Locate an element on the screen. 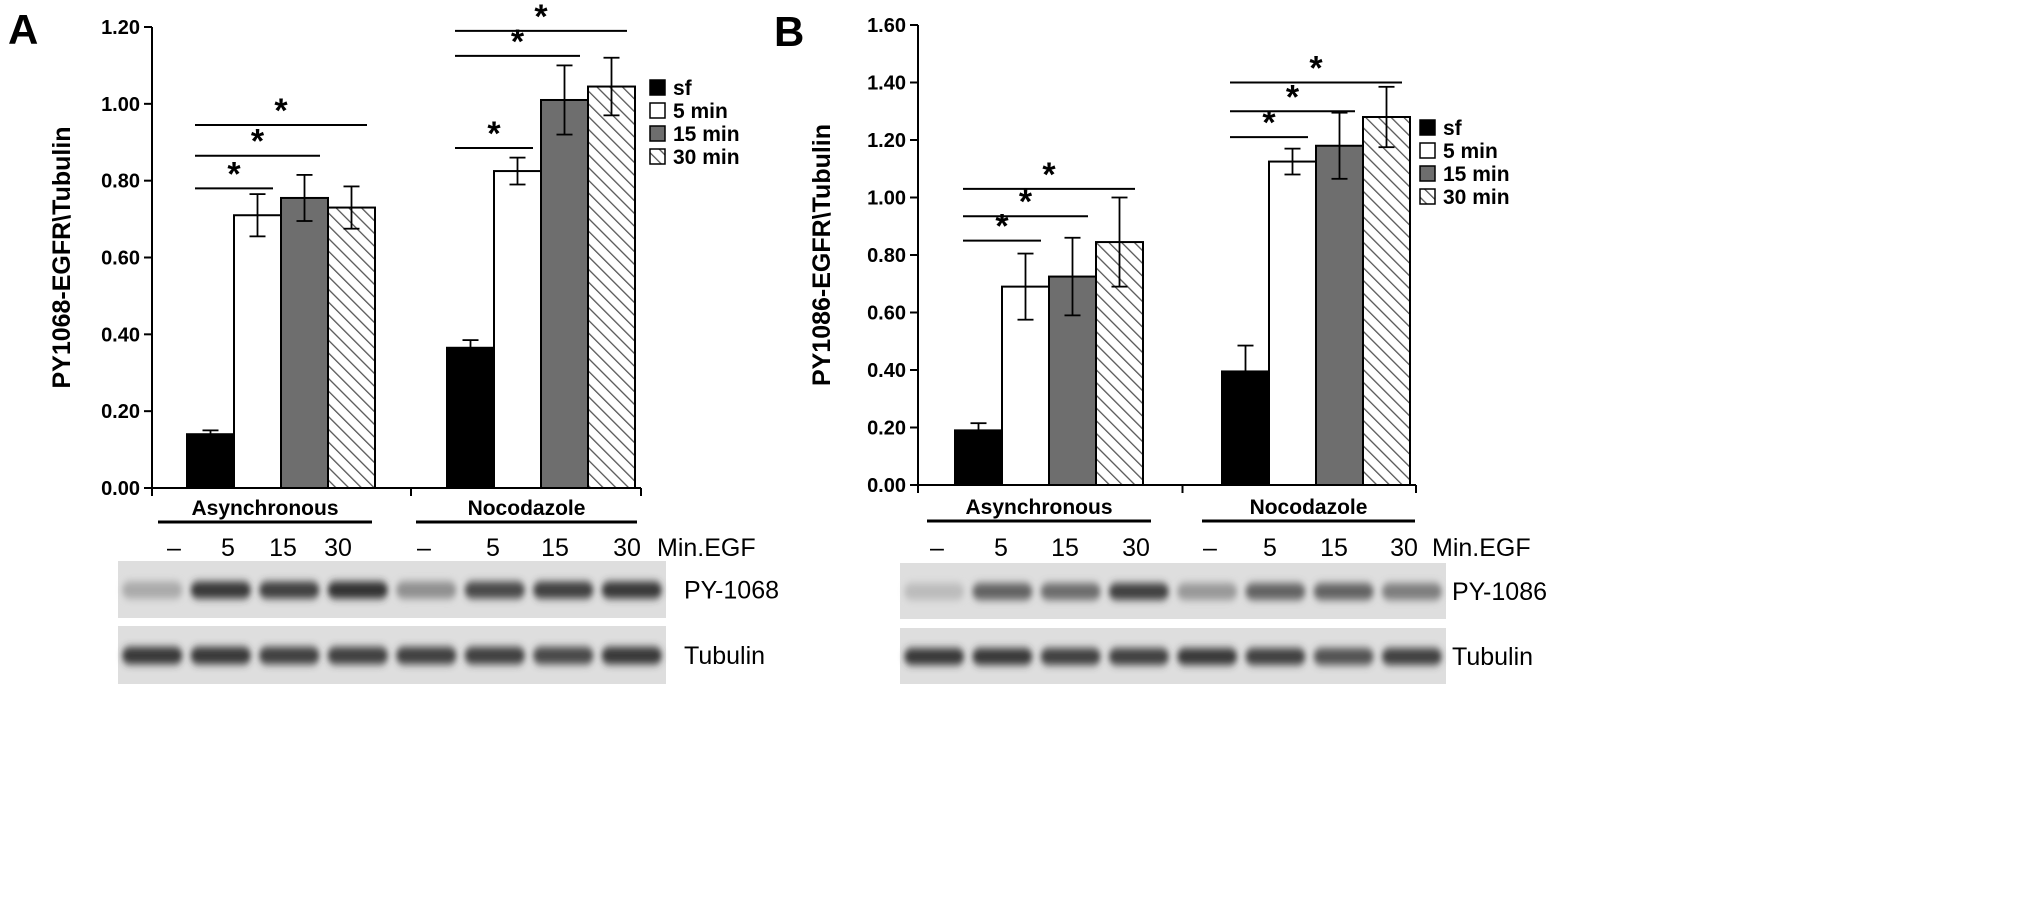 Image resolution: width=2031 pixels, height=898 pixels. y-axis-title: PY1086-EGFR\Tubulin is located at coordinates (822, 255).